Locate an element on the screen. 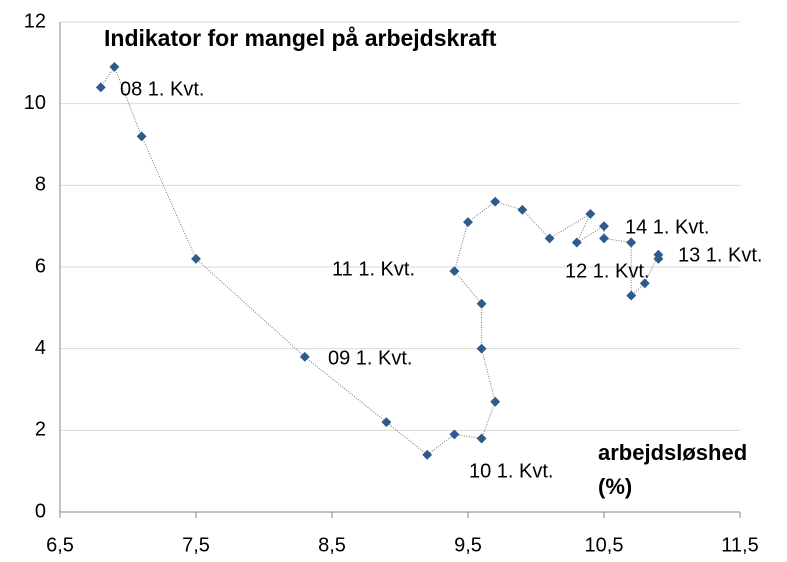  y-tick-label: 4 is located at coordinates (40, 348).